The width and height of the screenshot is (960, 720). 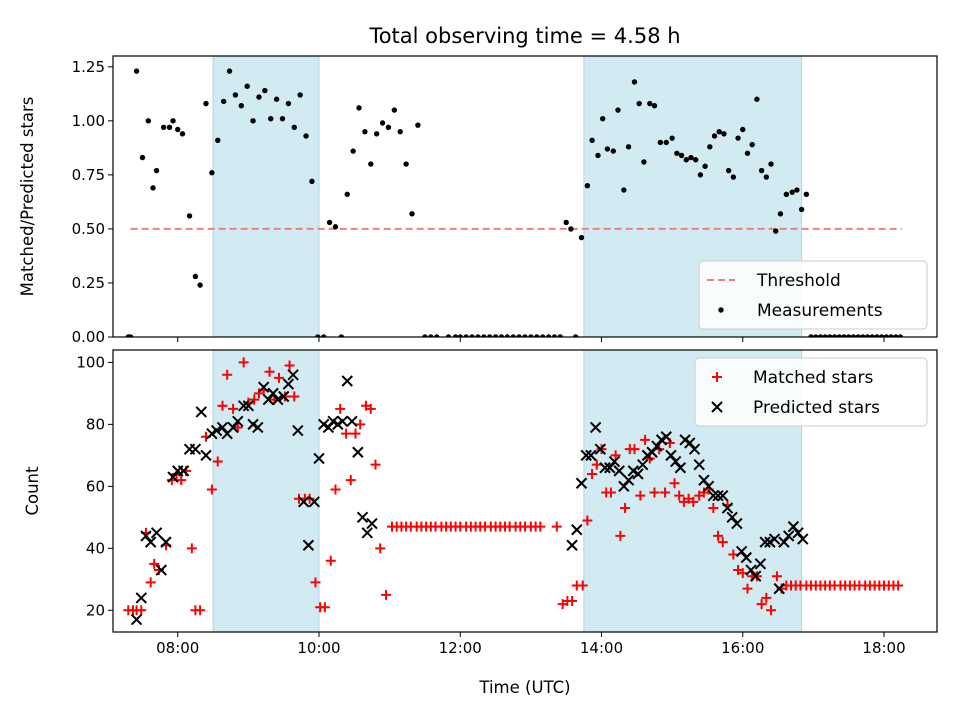 What do you see at coordinates (88, 67) in the screenshot?
I see `y-tick-label: 1.25` at bounding box center [88, 67].